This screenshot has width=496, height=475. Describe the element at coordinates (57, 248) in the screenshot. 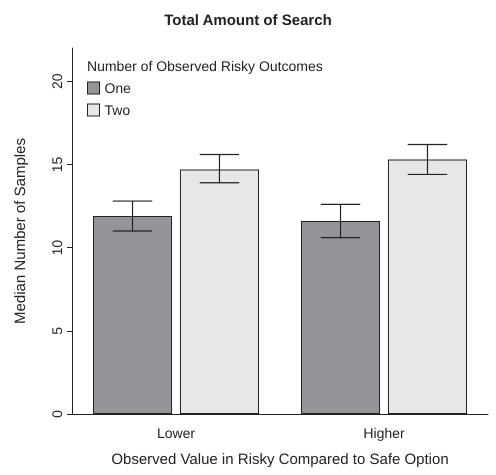

I see `y-tick-label: 10` at that location.